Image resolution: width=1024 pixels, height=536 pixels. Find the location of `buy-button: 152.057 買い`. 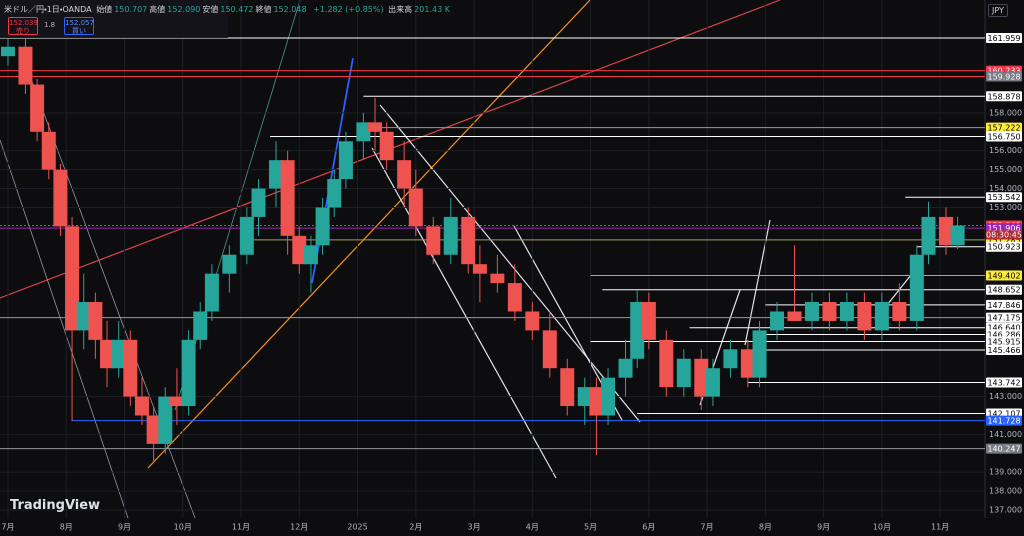

buy-button: 152.057 買い is located at coordinates (79, 26).